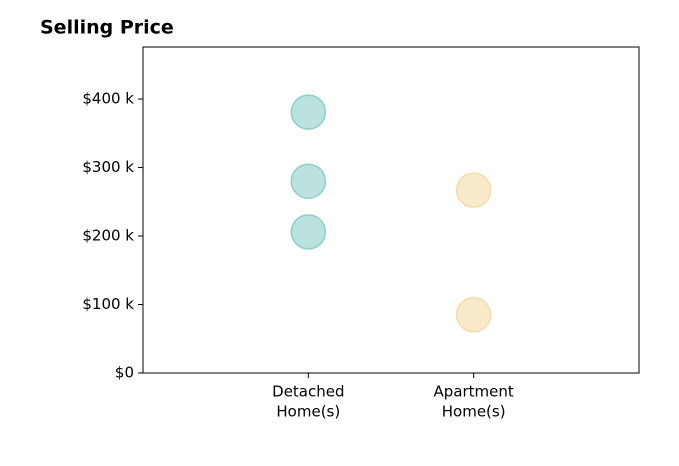  Describe the element at coordinates (474, 392) in the screenshot. I see `x-tick-label: Apartment` at that location.